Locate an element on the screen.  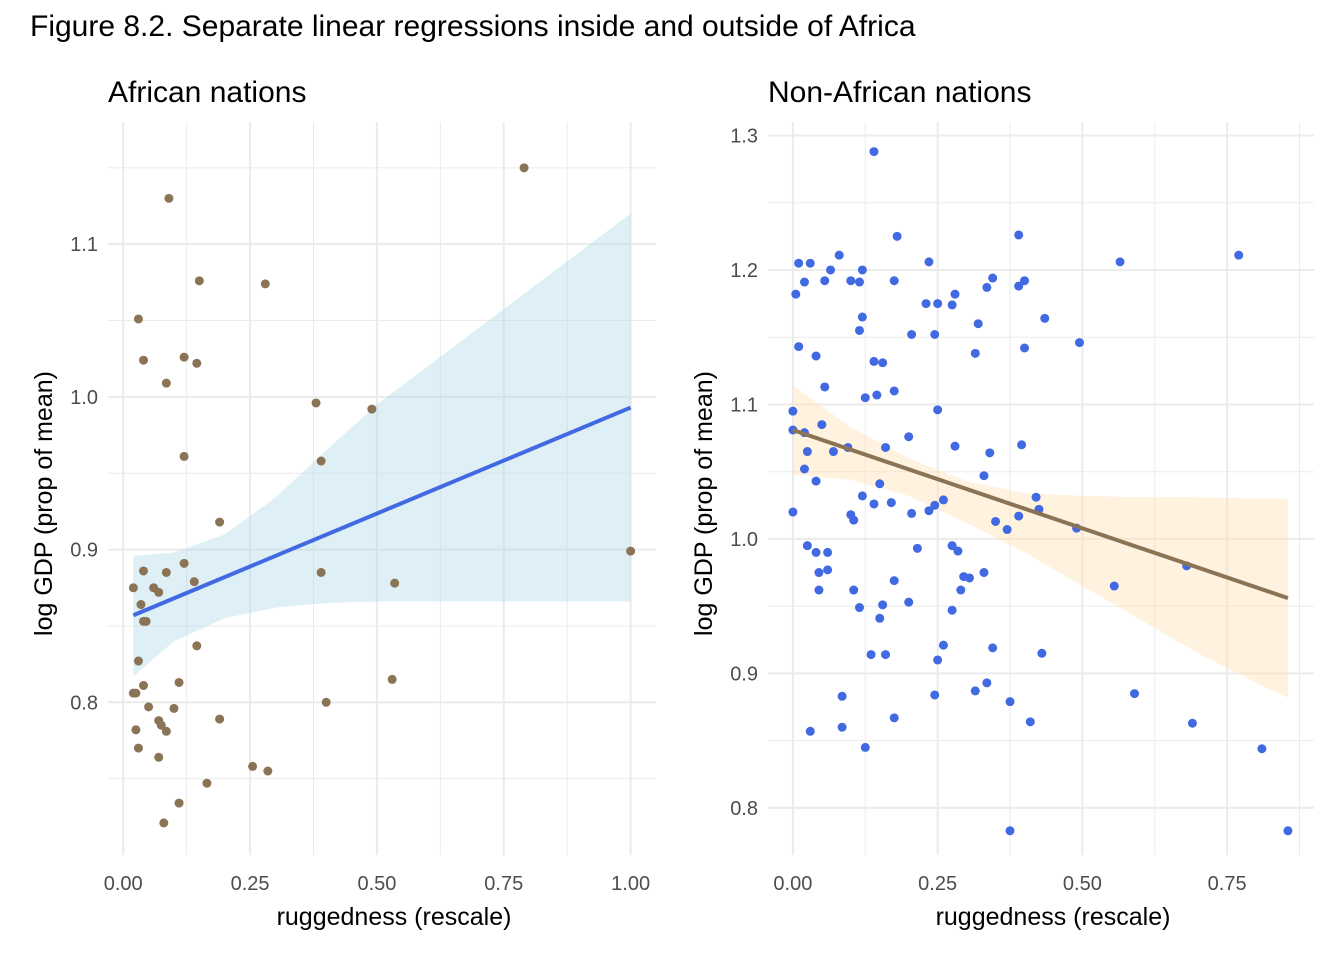
panel-title: African nations is located at coordinates (207, 92).